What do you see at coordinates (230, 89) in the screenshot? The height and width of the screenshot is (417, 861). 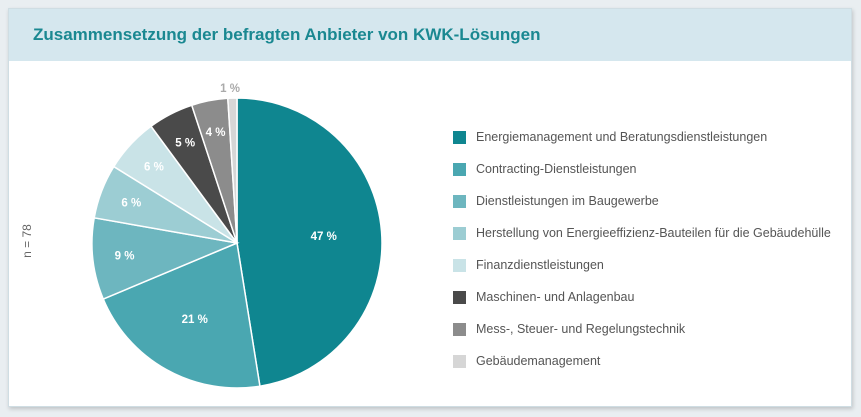 I see `pie-label-geb-udemanagement: 1 %` at bounding box center [230, 89].